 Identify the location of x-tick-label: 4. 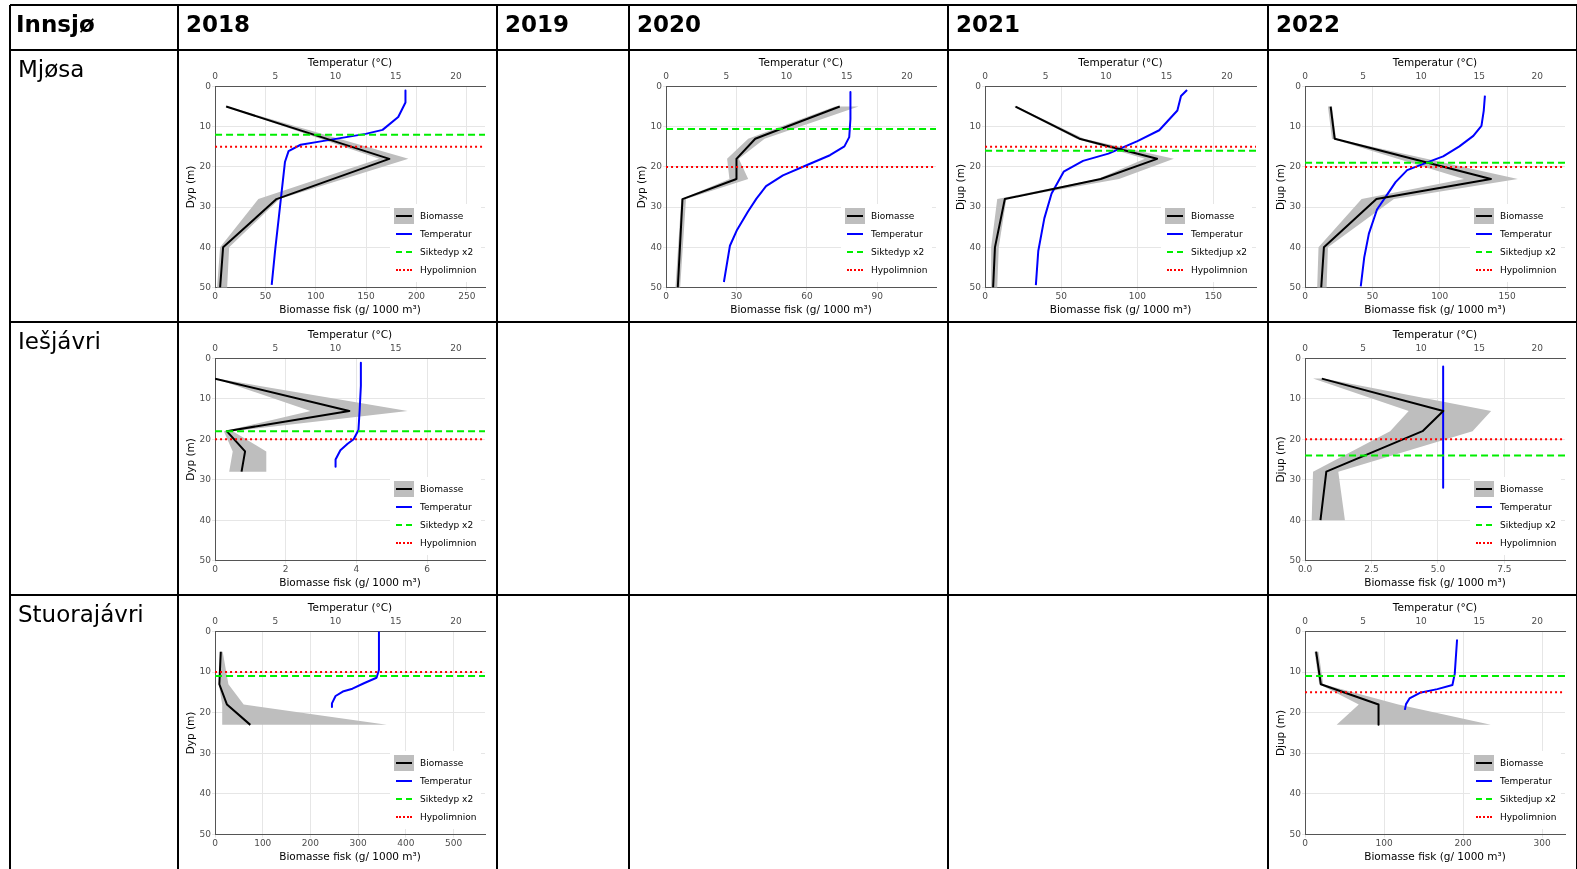
(356, 569).